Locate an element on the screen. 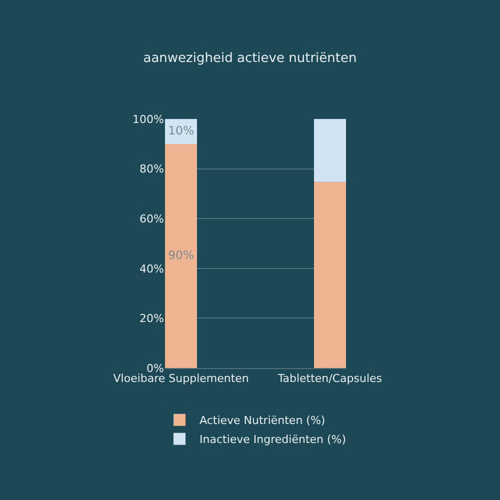  y-tick-label: 20% is located at coordinates (152, 319).